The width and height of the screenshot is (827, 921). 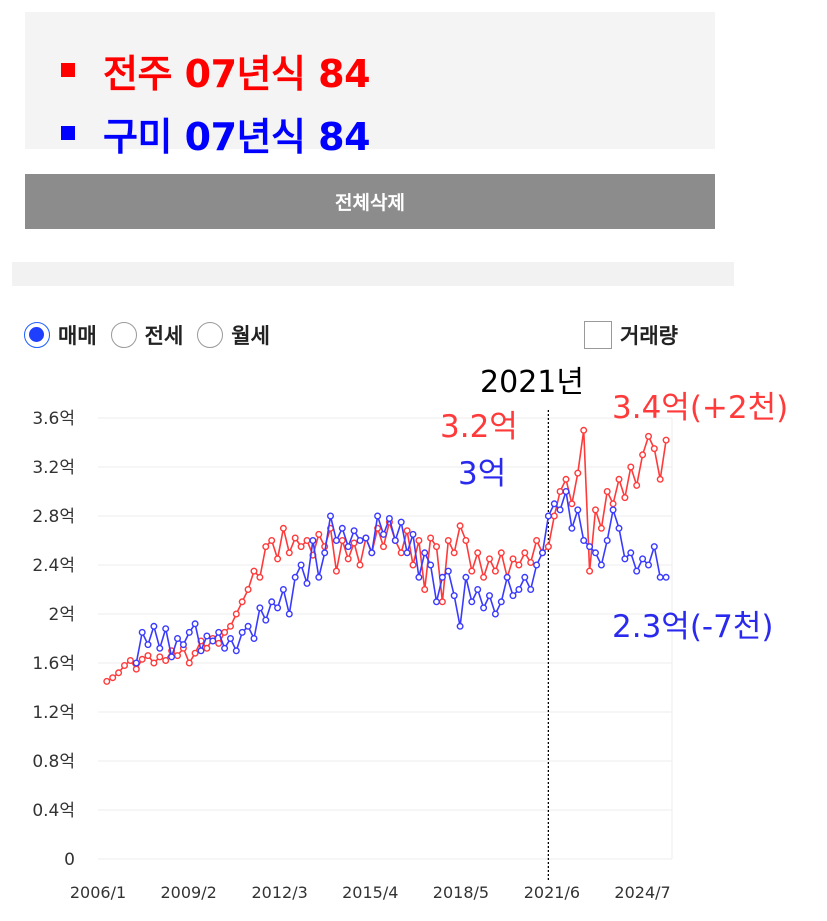 I want to click on radio-label: 전세, so click(x=164, y=336).